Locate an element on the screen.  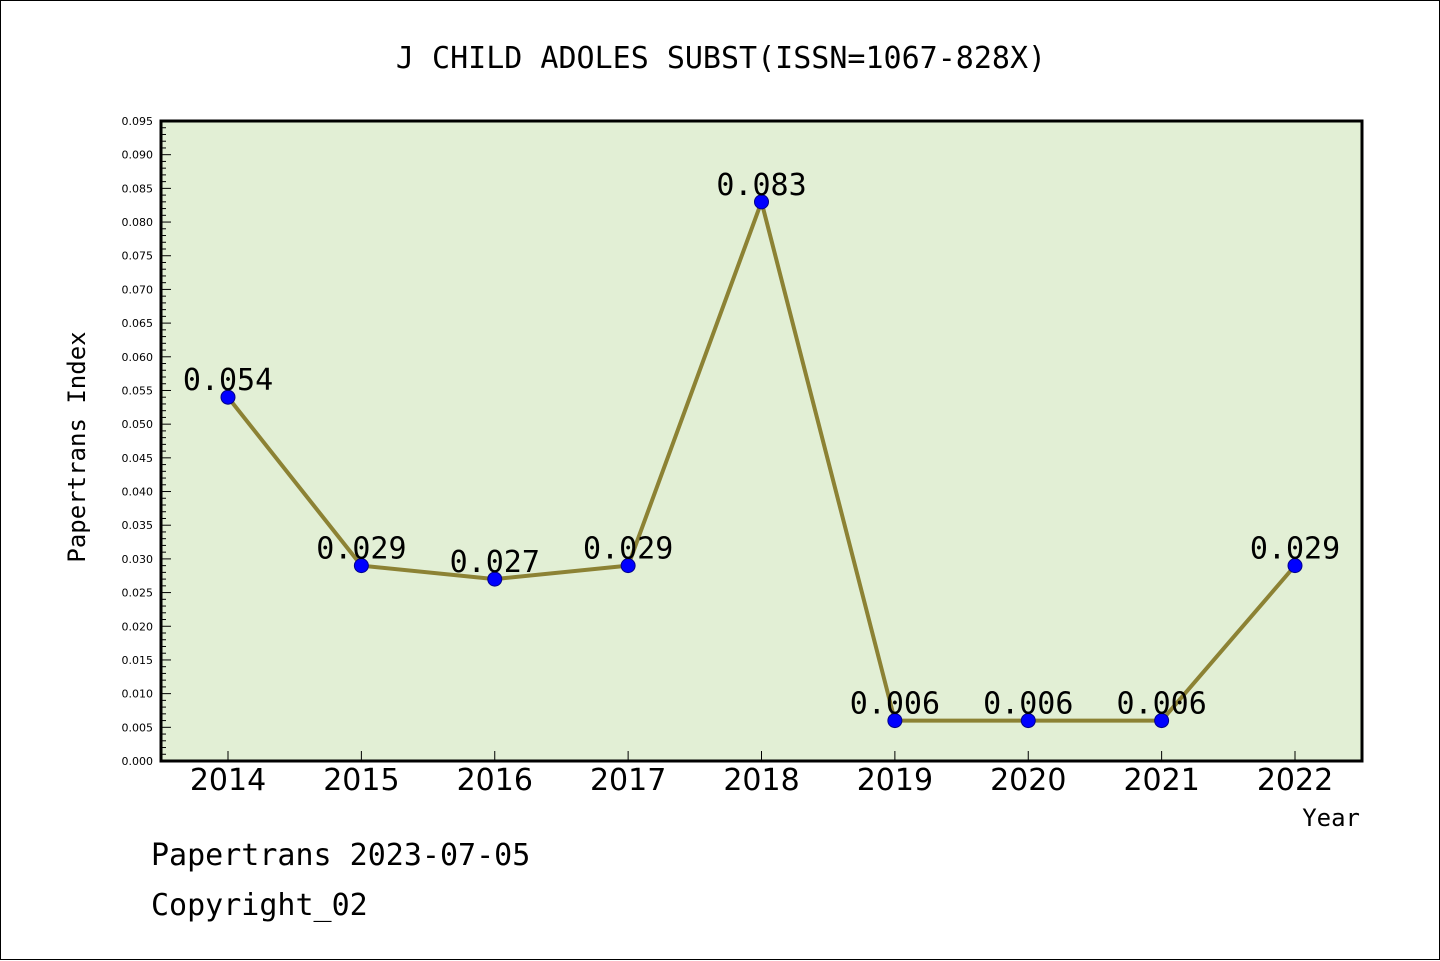
y-tick-label: 0.050 is located at coordinates (138, 424).